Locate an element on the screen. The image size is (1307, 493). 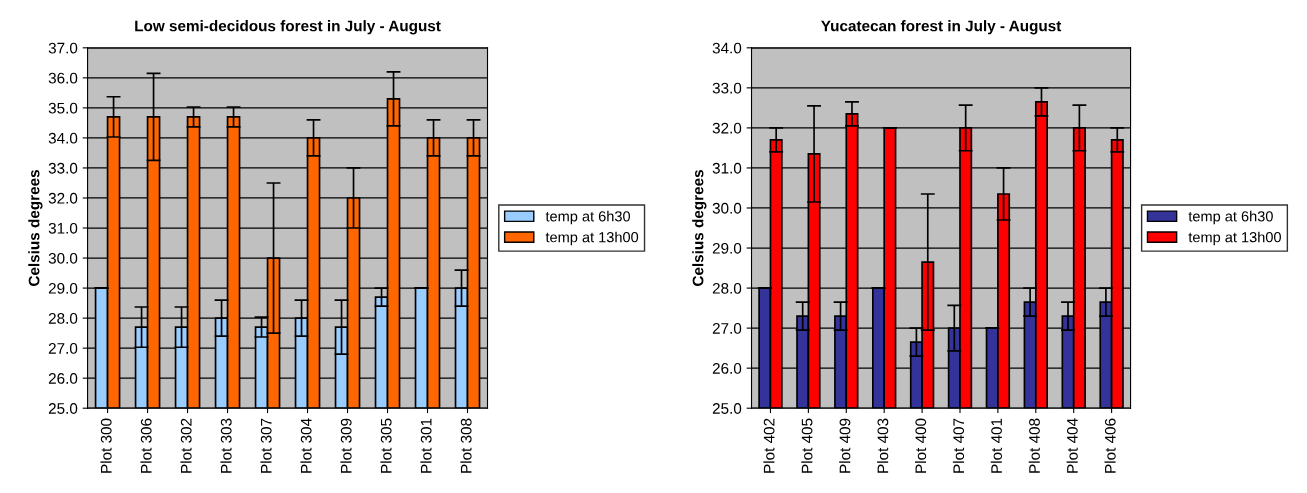
y-tick-label: 37.0 is located at coordinates (63, 48).